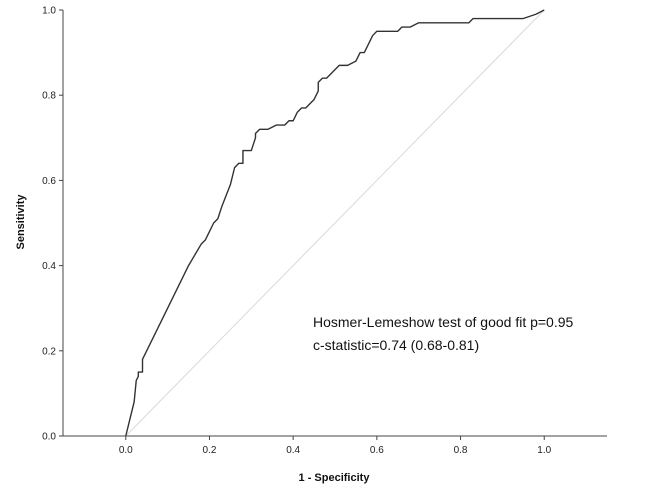  Describe the element at coordinates (377, 450) in the screenshot. I see `x-tick-label: 0.6` at that location.